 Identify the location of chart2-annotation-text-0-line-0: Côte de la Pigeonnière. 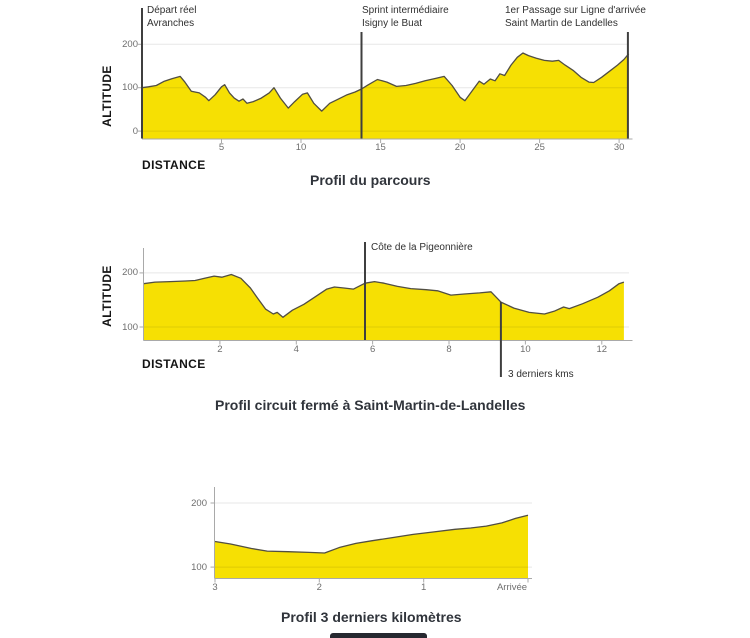
(422, 247).